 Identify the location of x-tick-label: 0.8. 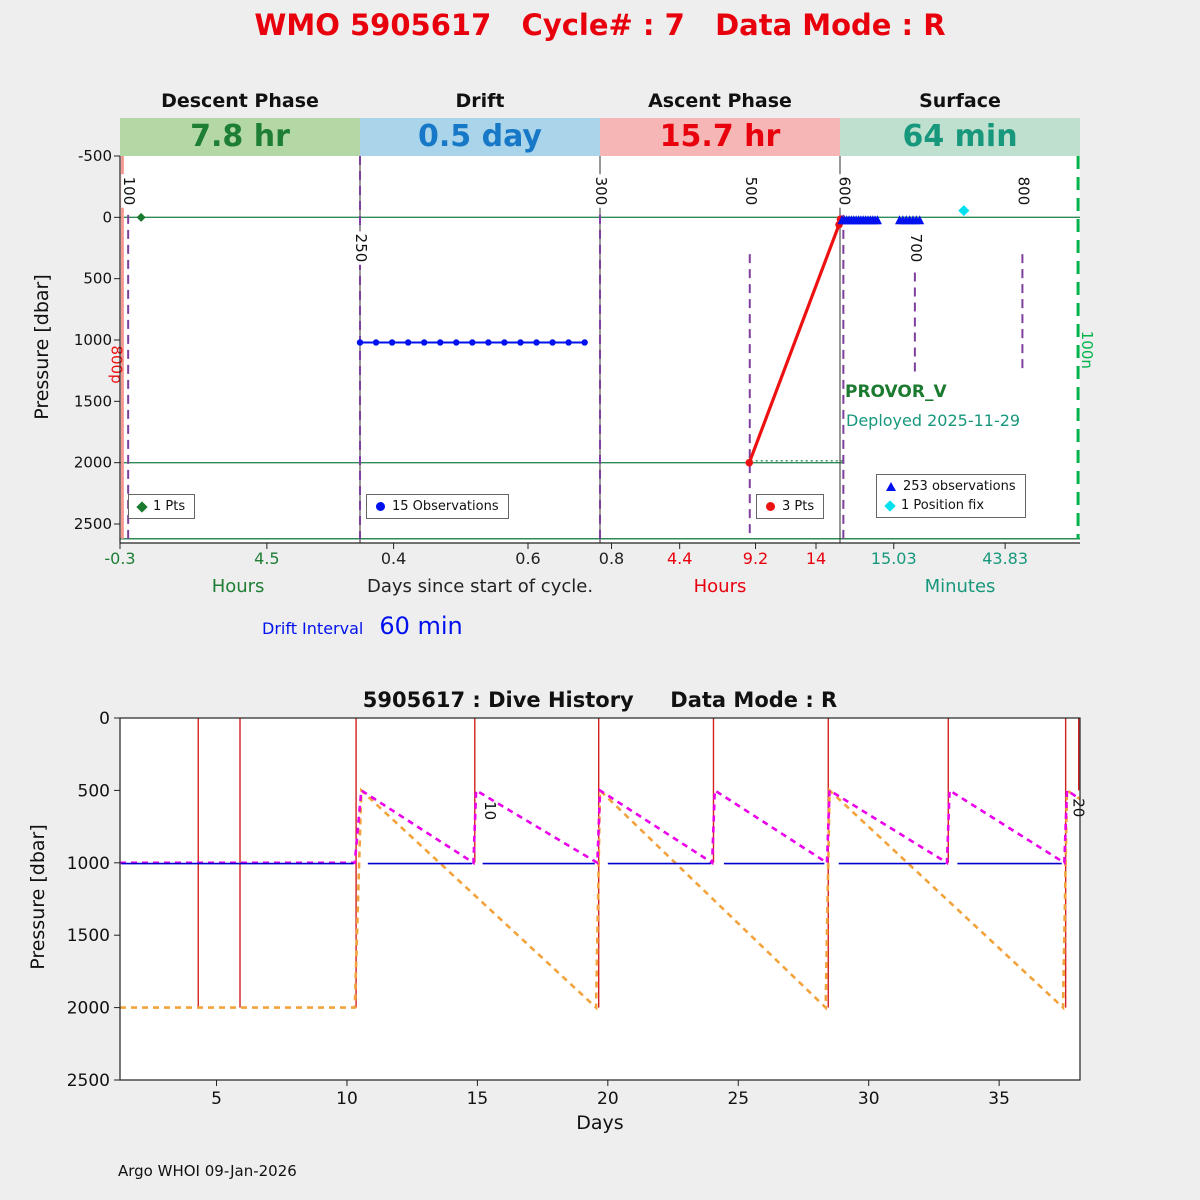
(611, 558).